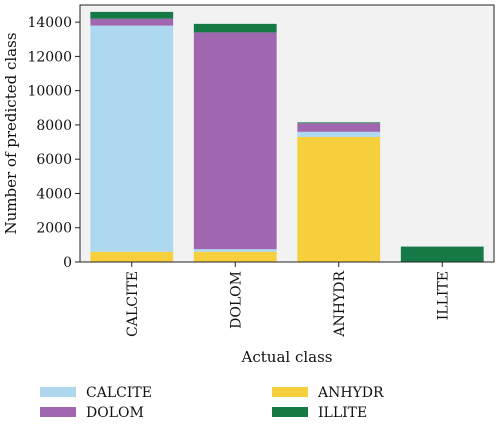 This screenshot has height=424, width=500. Describe the element at coordinates (67, 263) in the screenshot. I see `y-tick-label: 0` at that location.